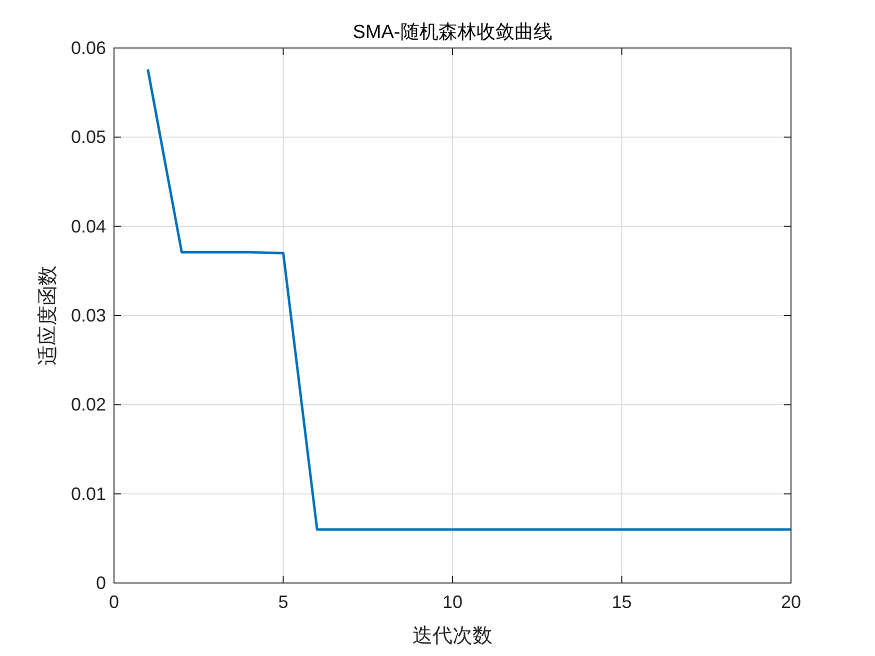 This screenshot has width=875, height=656. I want to click on x-tick-label: 10, so click(452, 602).